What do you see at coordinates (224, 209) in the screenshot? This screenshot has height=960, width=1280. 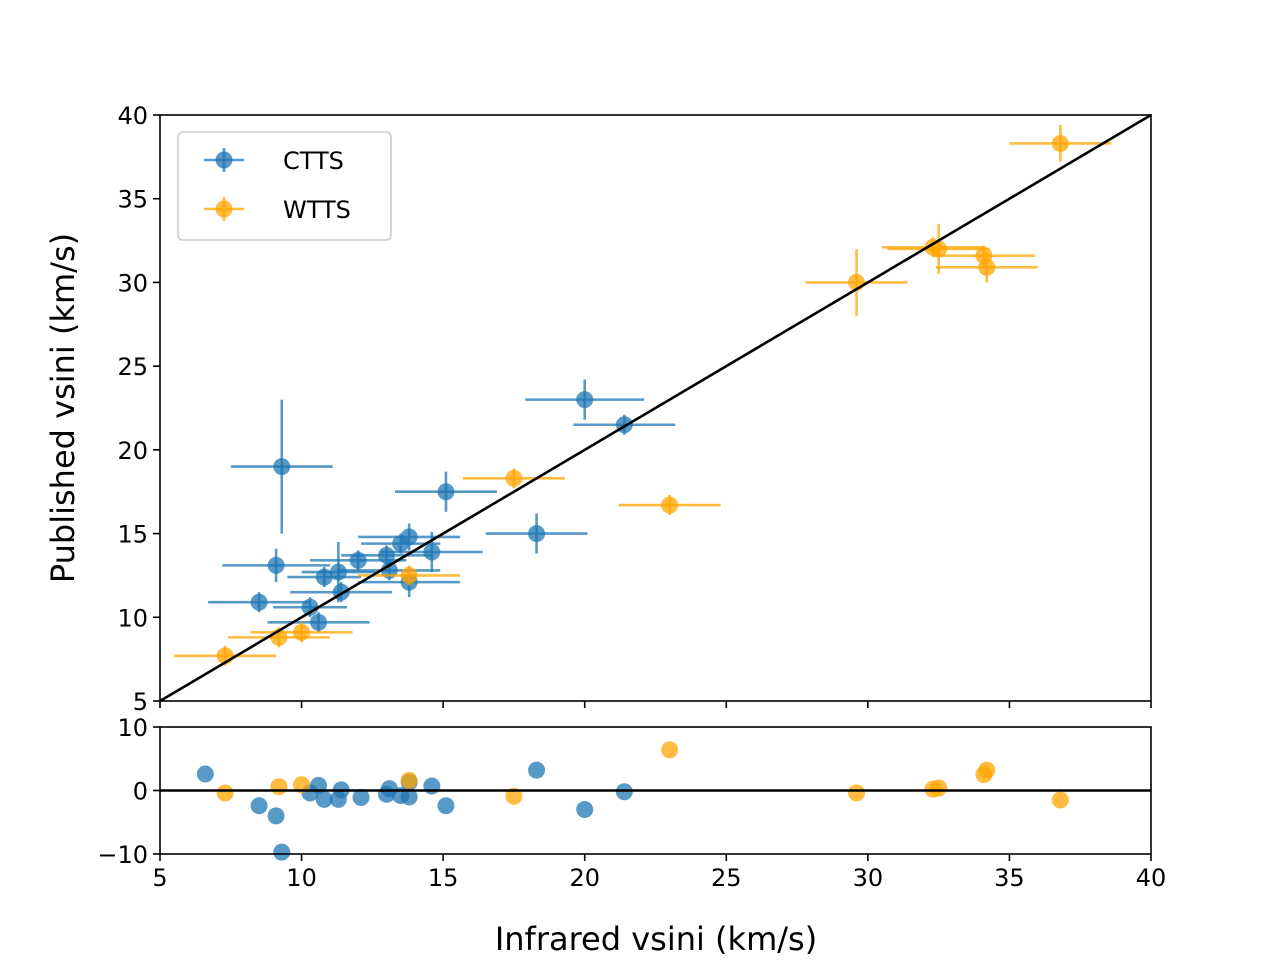 I see `legend-wtts-marker` at bounding box center [224, 209].